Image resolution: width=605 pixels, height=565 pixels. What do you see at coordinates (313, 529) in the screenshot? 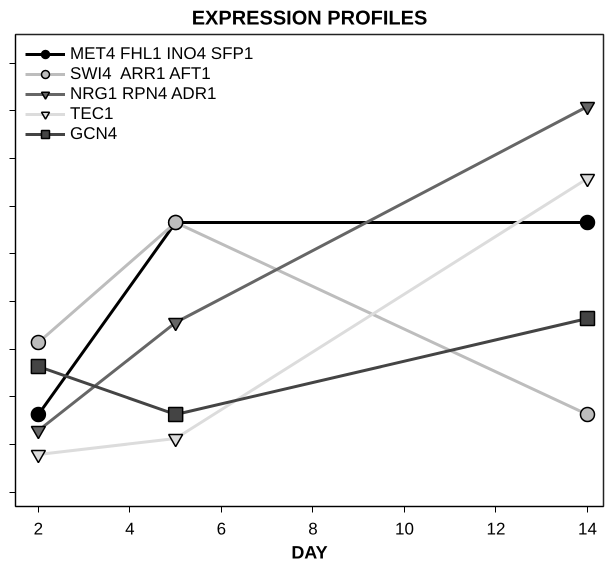
I see `x-tick-label: 8` at bounding box center [313, 529].